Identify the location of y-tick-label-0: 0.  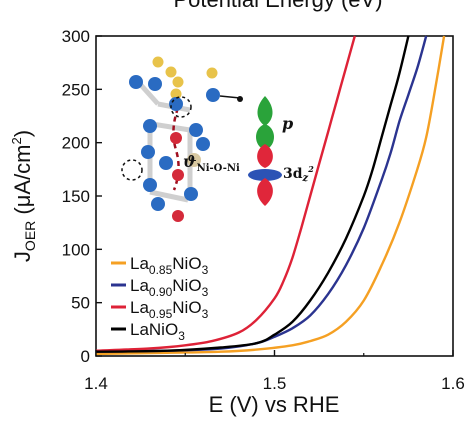
(85, 356).